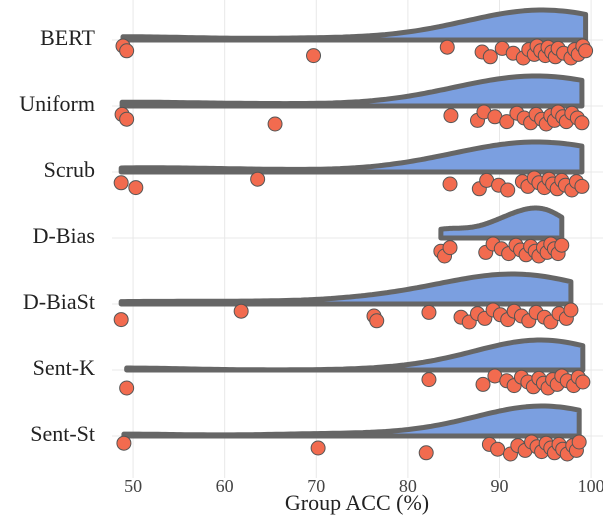  I want to click on y-tick-label: D-BiaSt, so click(59, 301).